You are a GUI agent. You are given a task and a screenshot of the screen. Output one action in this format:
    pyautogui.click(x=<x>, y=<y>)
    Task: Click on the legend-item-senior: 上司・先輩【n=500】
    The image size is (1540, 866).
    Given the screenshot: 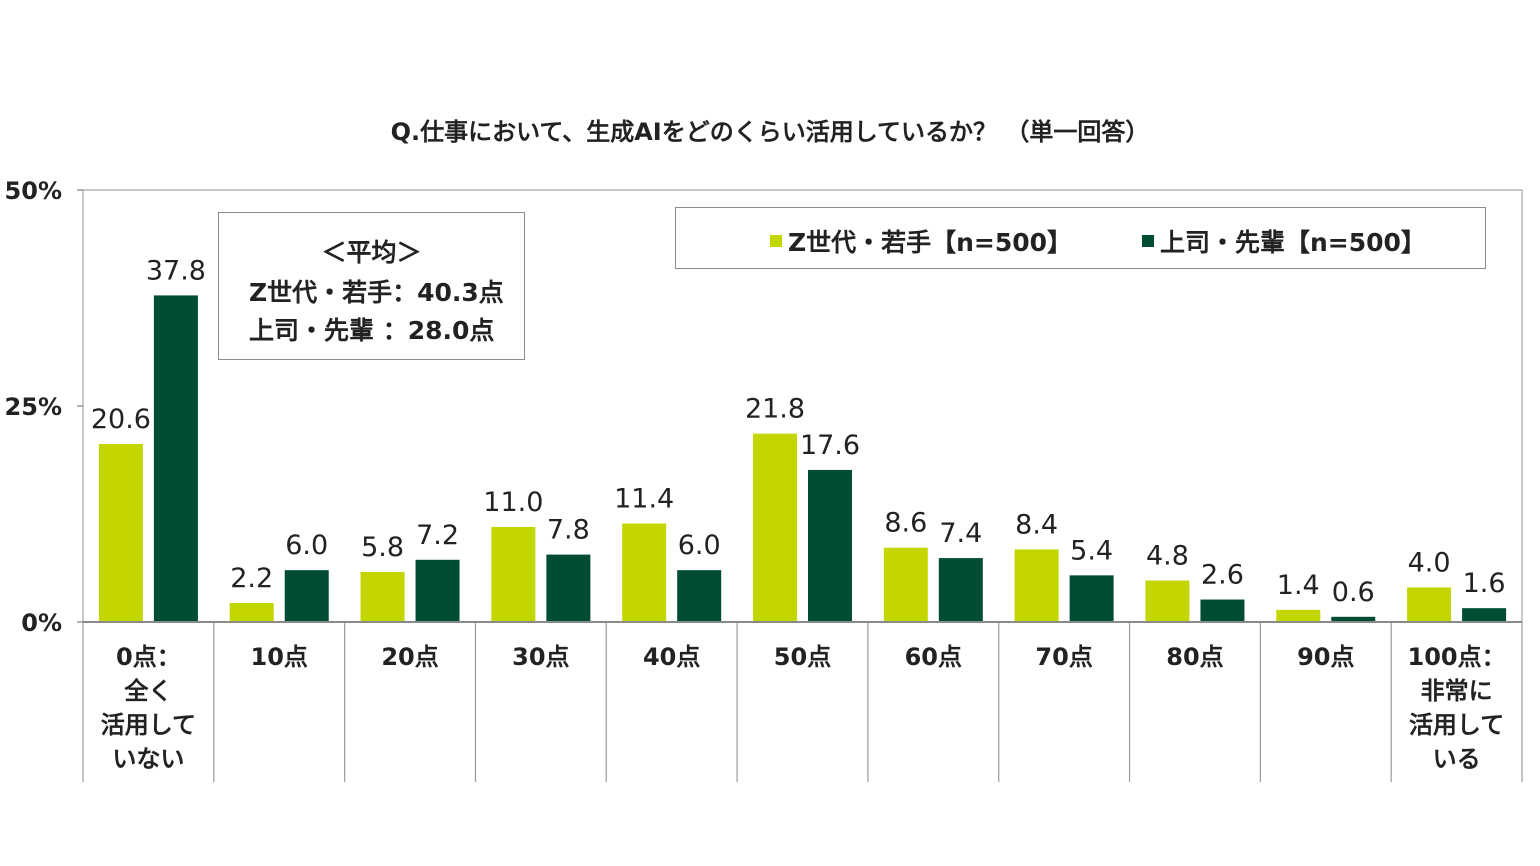 What is the action you would take?
    pyautogui.click(x=1284, y=241)
    